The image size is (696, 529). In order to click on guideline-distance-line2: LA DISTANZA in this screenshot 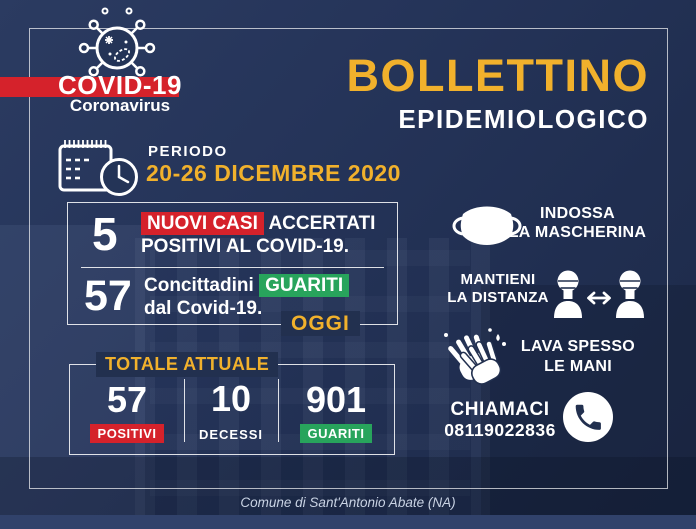, I will do `click(498, 297)`.